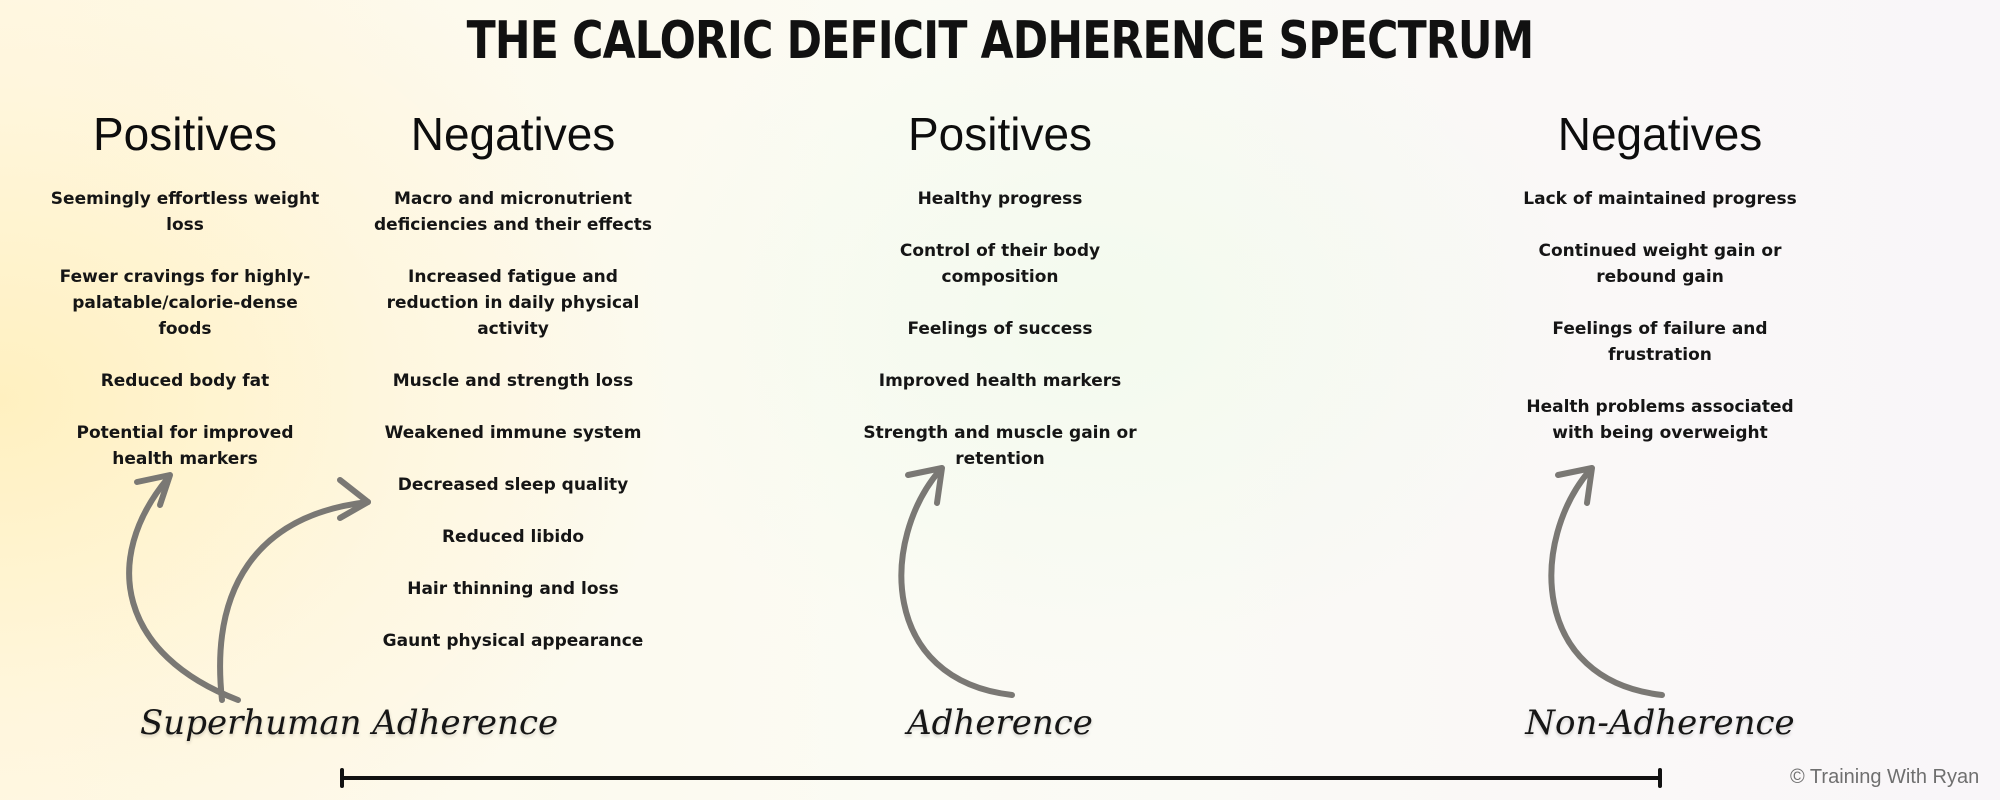 The image size is (2000, 800). What do you see at coordinates (513, 537) in the screenshot?
I see `list-item: Reduced libido` at bounding box center [513, 537].